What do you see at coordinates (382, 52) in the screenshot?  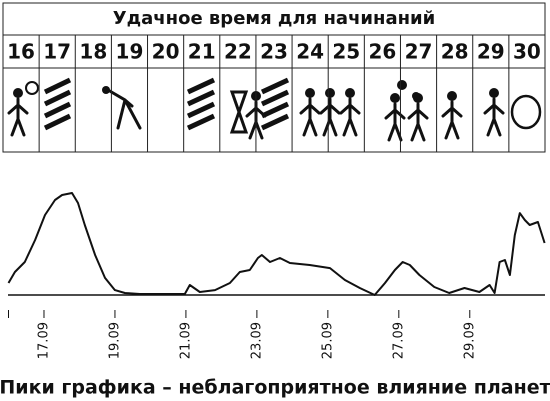 I see `day-number: 26` at bounding box center [382, 52].